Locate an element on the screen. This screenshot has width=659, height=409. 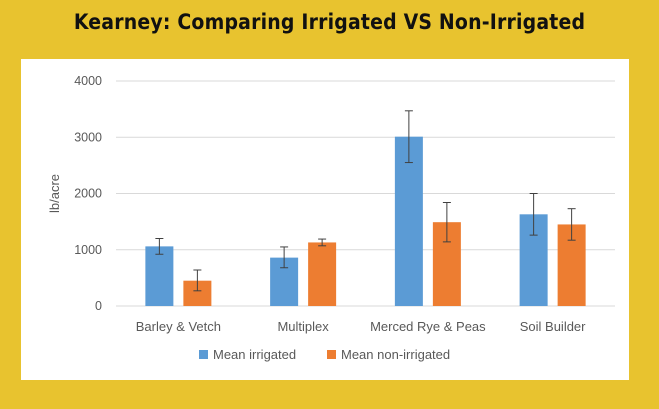
bar-non-irrigated is located at coordinates (322, 274).